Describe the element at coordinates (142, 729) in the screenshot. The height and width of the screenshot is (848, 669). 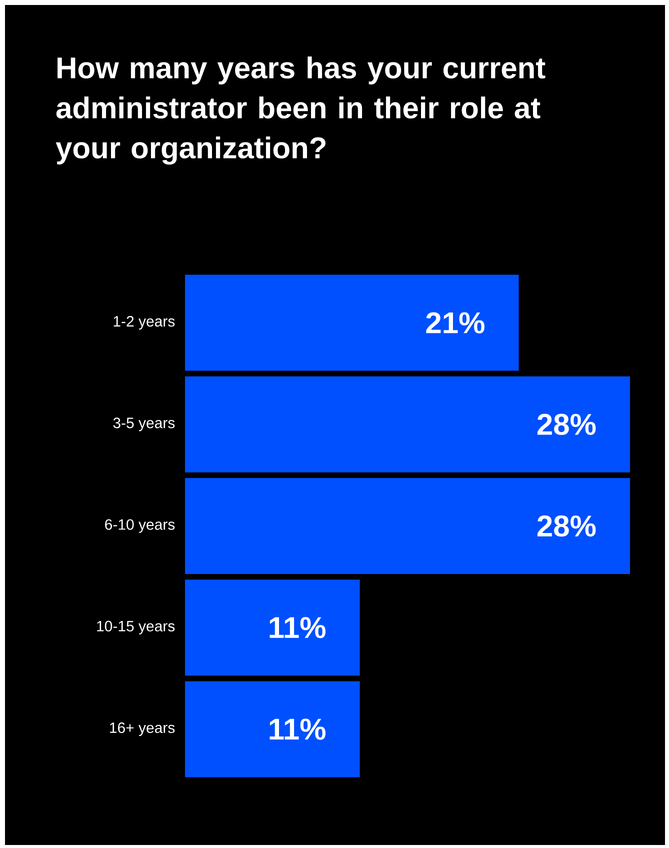
I see `y-tick-label: 16+ years` at that location.